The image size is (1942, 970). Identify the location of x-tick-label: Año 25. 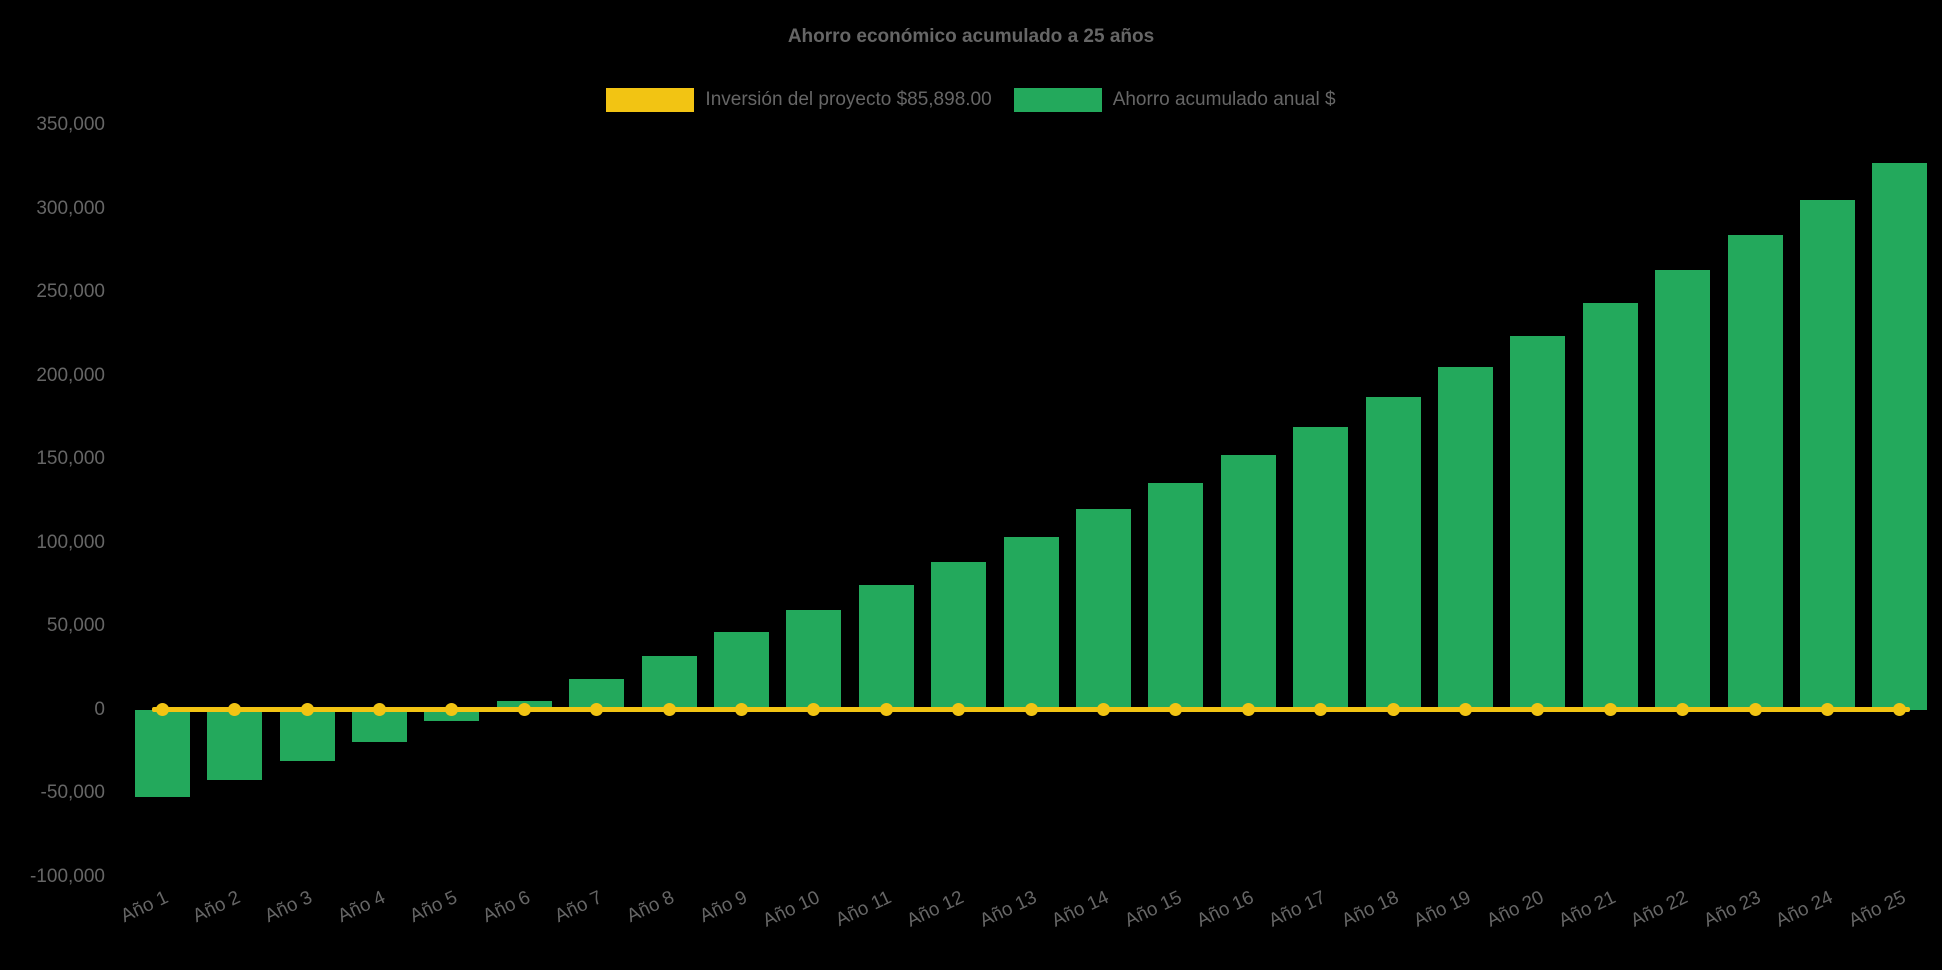
(1877, 909).